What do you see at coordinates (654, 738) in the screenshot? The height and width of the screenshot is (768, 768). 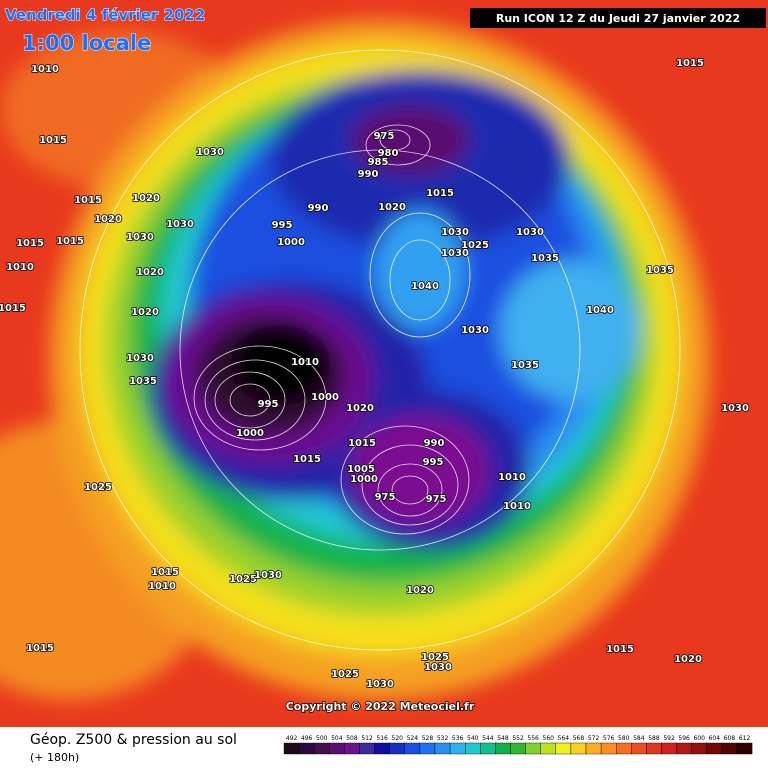 I see `colorbar-label: 588` at bounding box center [654, 738].